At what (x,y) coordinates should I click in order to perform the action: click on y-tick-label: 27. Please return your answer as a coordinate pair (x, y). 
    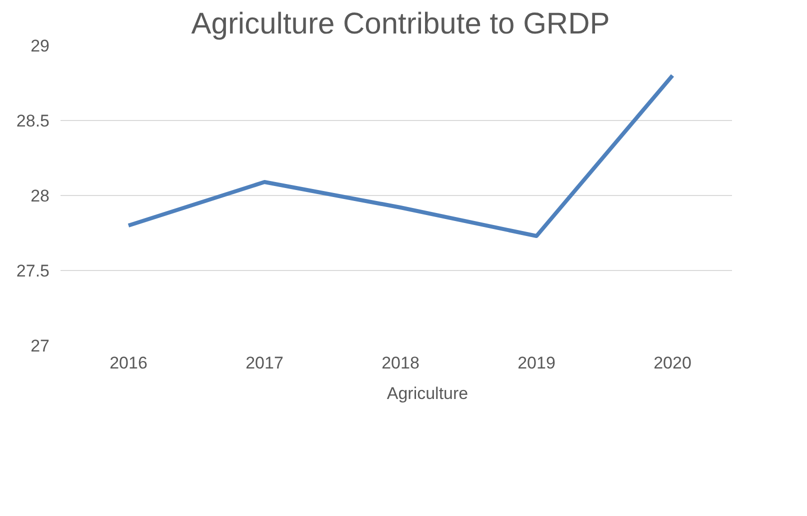
    Looking at the image, I should click on (40, 346).